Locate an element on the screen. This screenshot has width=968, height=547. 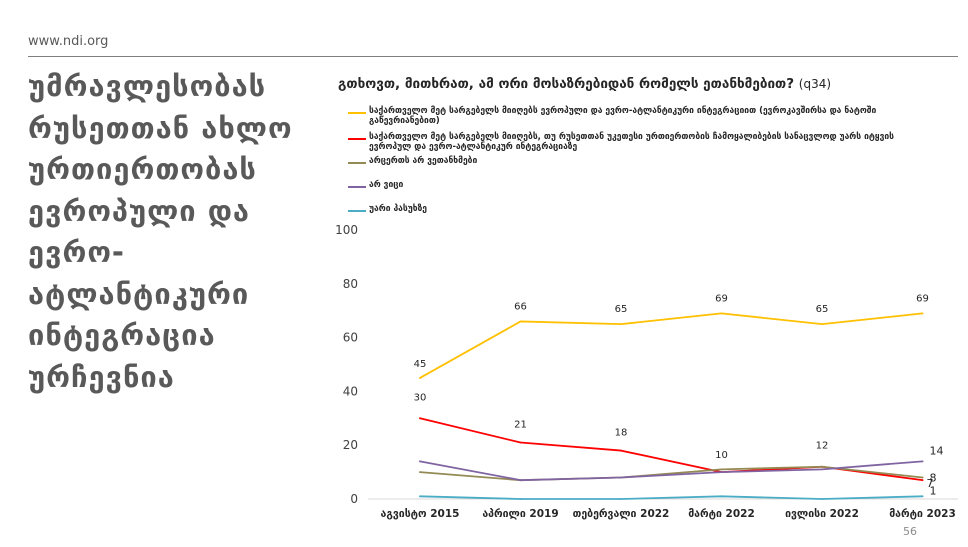
data-label: 10 is located at coordinates (721, 455).